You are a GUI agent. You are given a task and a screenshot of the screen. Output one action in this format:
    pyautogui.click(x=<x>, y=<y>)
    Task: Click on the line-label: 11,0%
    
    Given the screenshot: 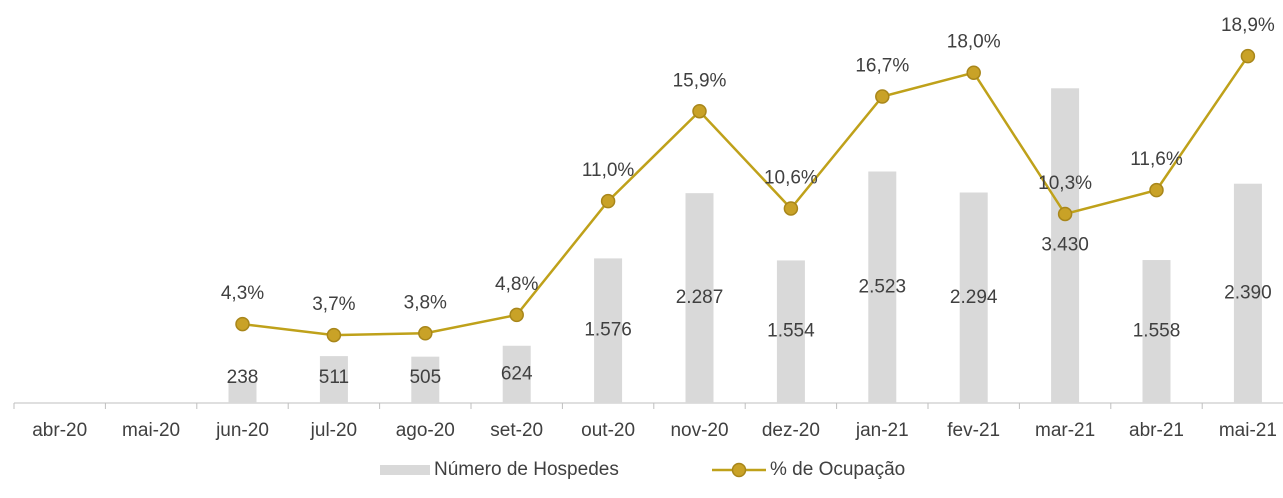 What is the action you would take?
    pyautogui.click(x=608, y=170)
    